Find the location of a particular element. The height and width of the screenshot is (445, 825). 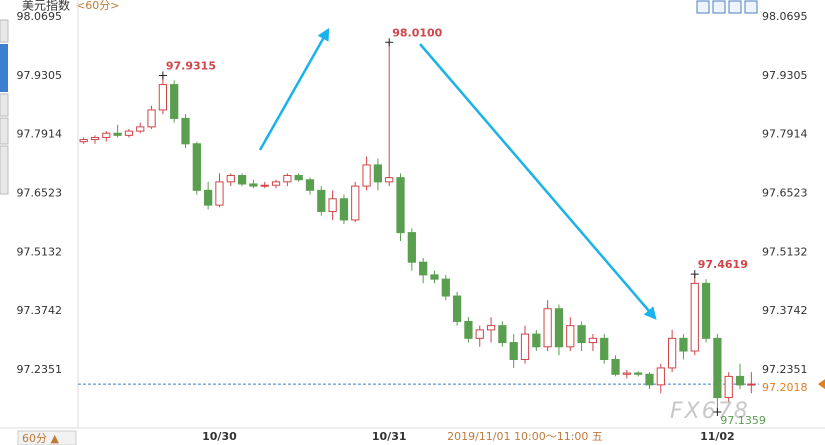

last-price-marker is located at coordinates (821, 384).